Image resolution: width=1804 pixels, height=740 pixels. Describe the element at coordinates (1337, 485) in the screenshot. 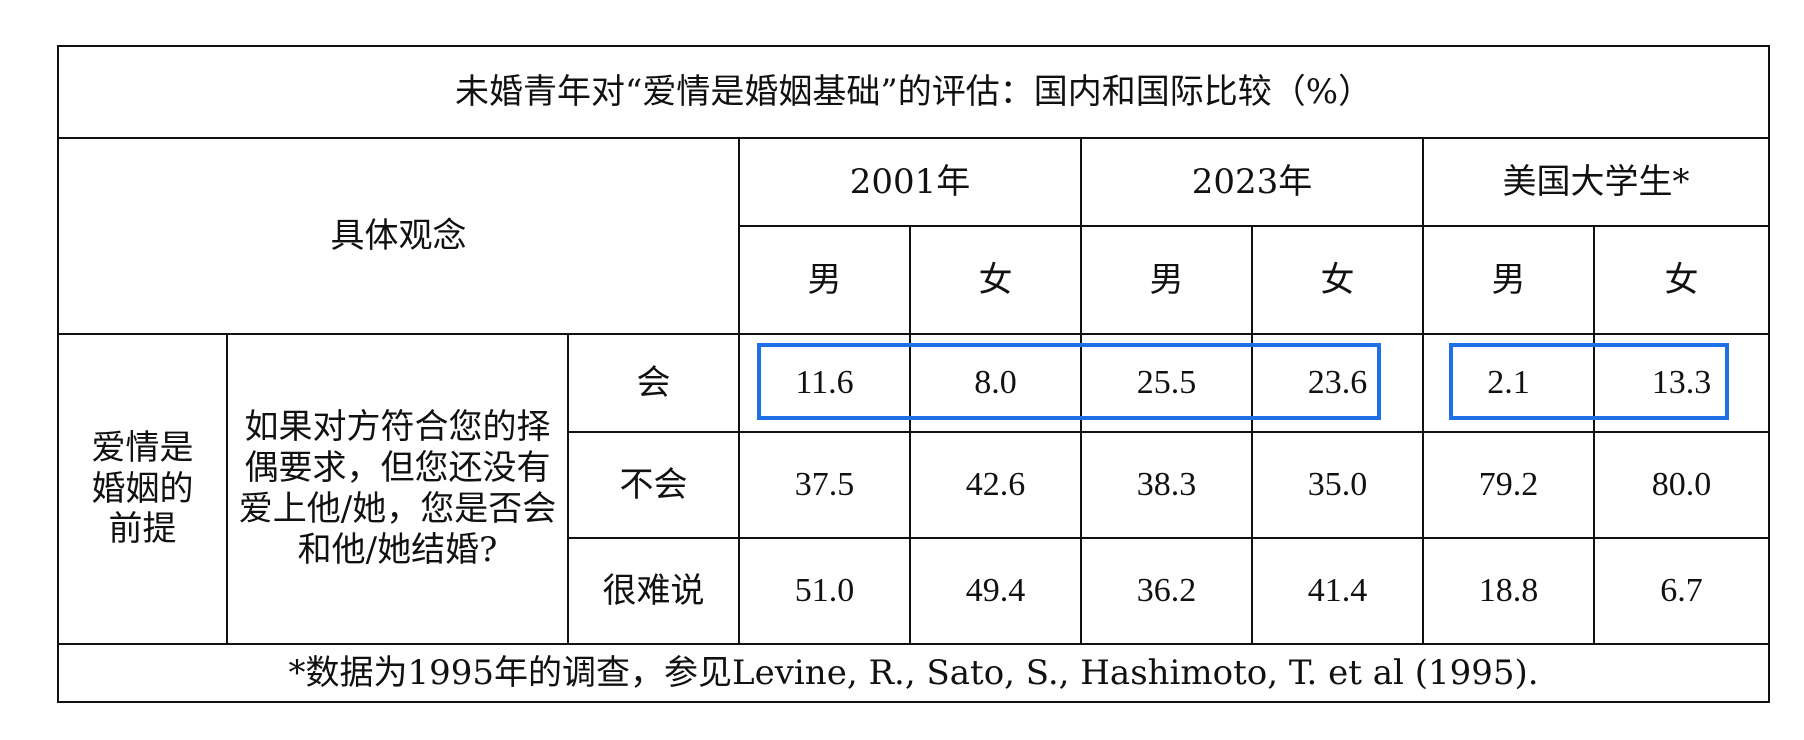

I see `data-cell: 35.0` at that location.